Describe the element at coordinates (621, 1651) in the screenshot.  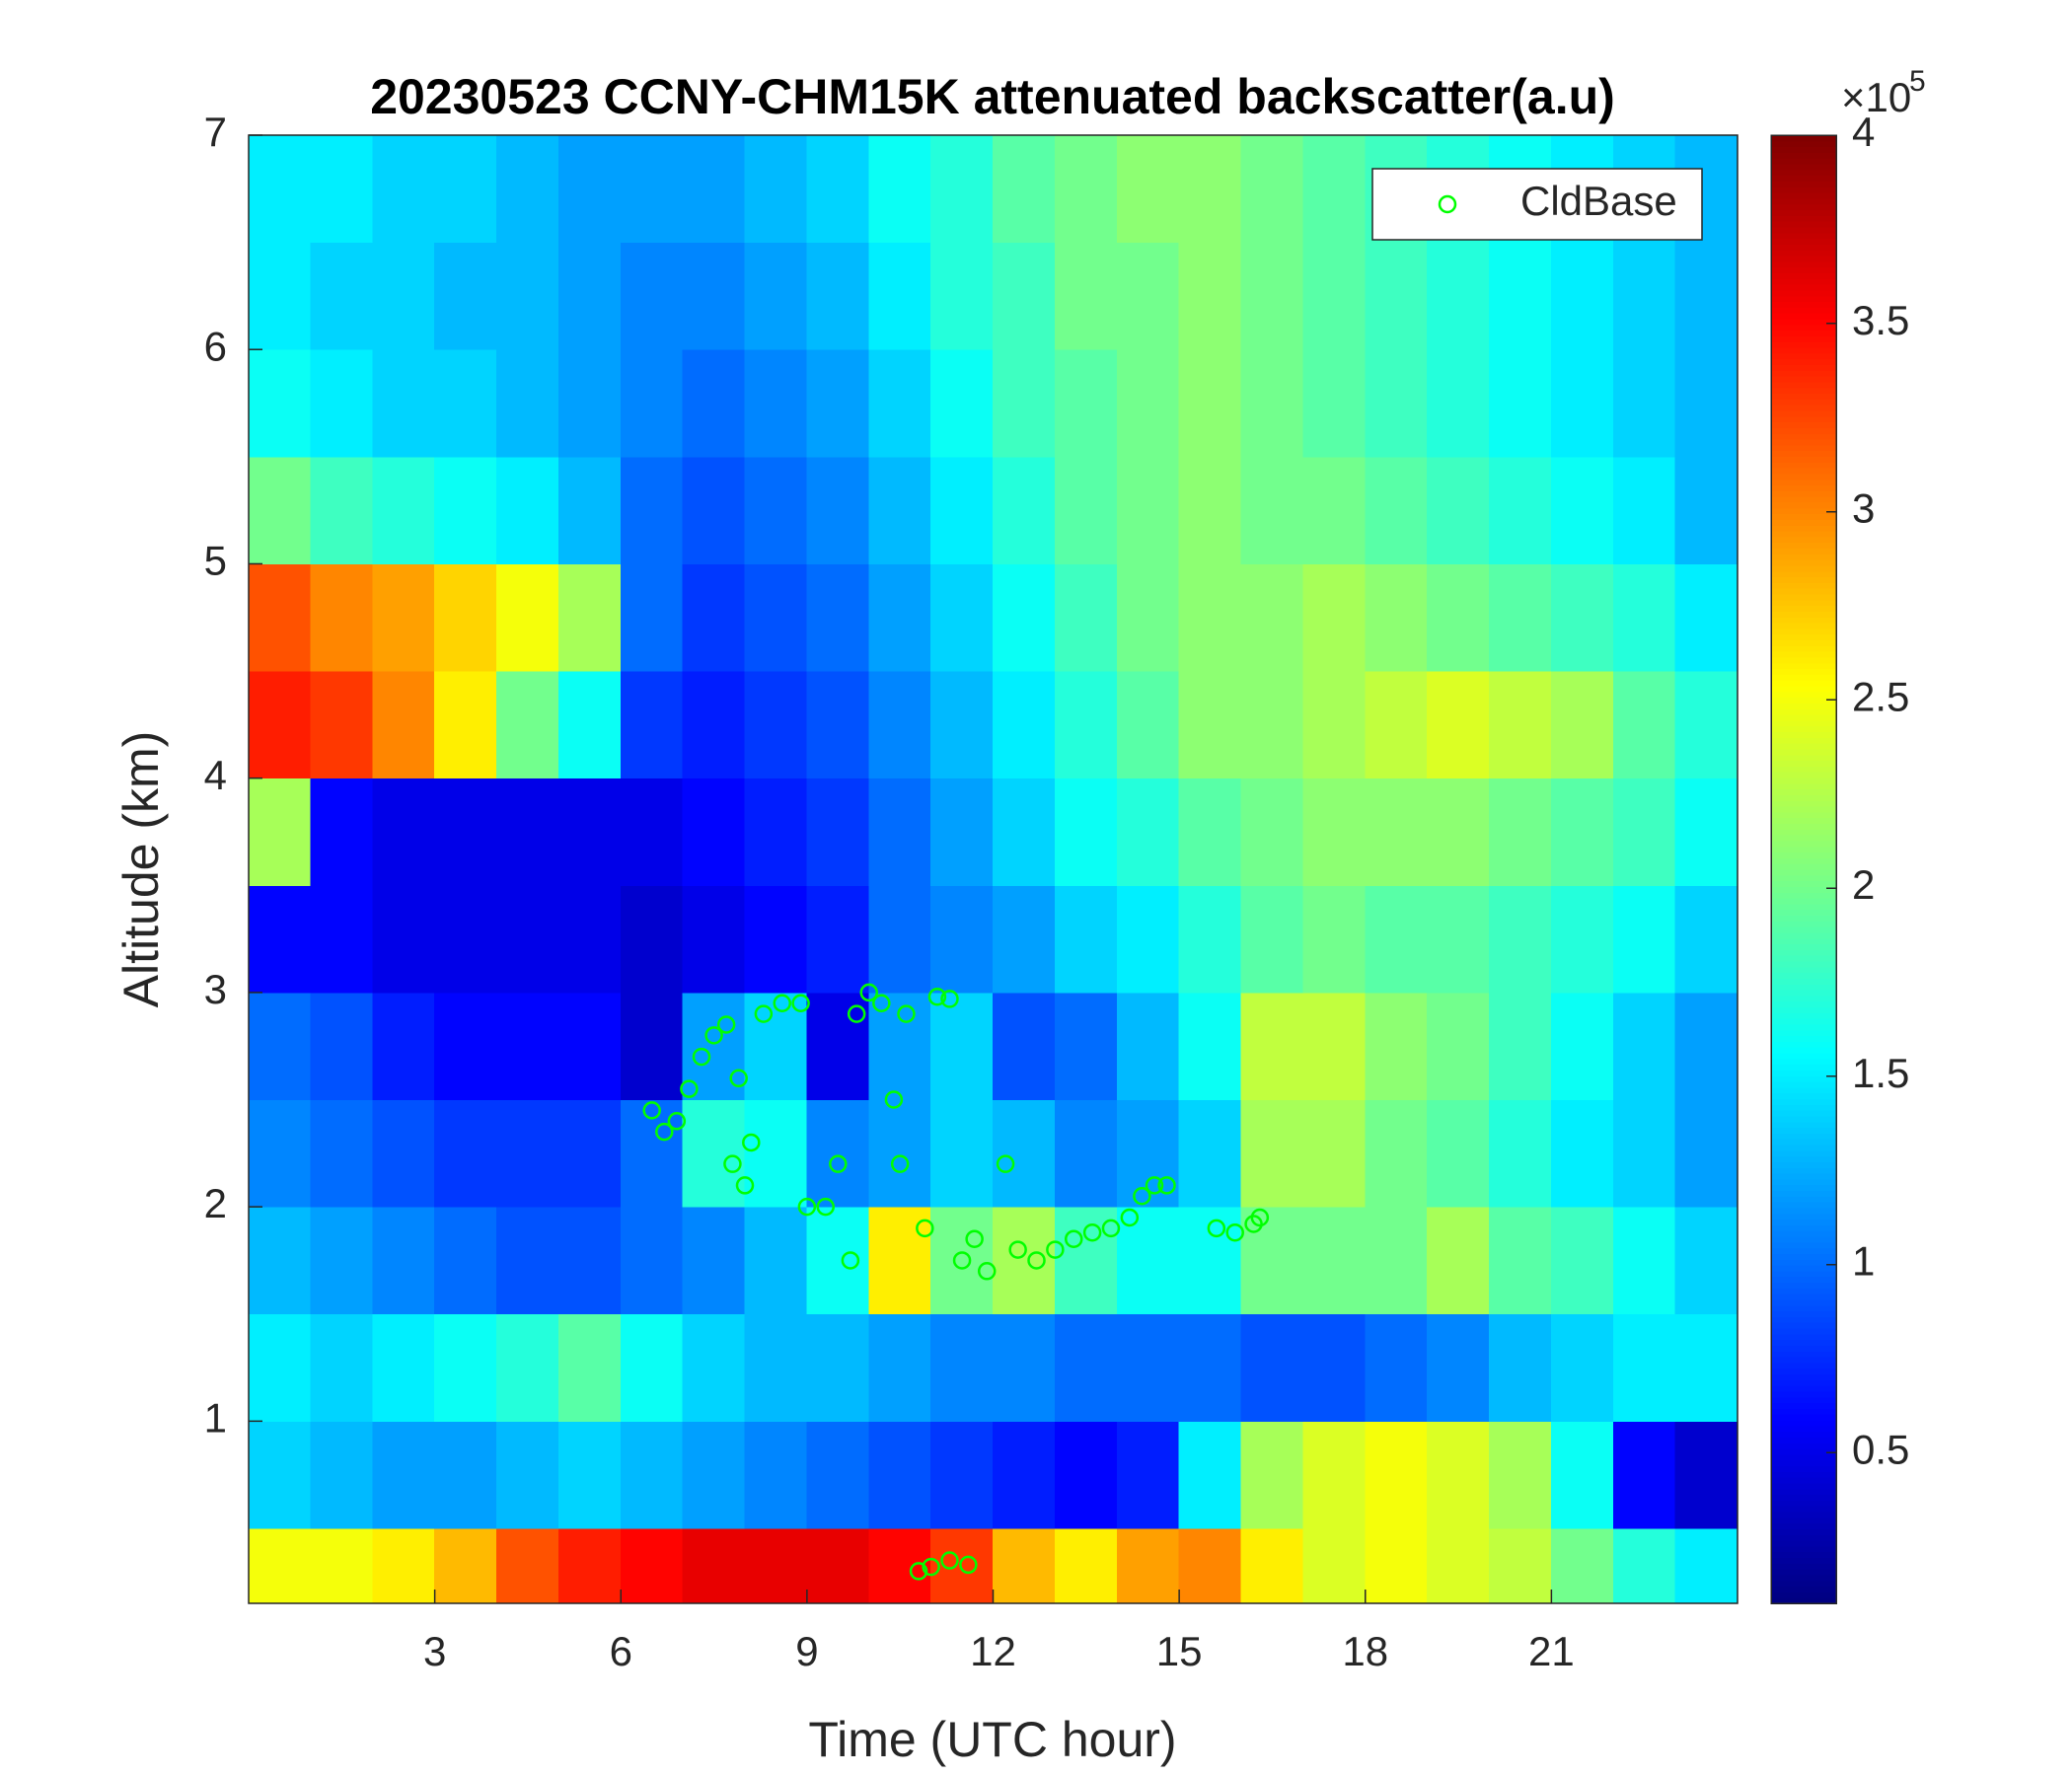
I see `x-tick-label: 6` at that location.